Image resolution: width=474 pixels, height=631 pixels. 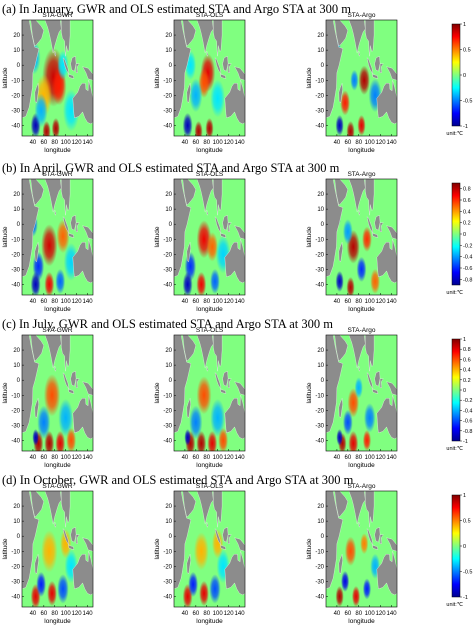 What do you see at coordinates (456, 546) in the screenshot?
I see `colorbar-october` at bounding box center [456, 546].